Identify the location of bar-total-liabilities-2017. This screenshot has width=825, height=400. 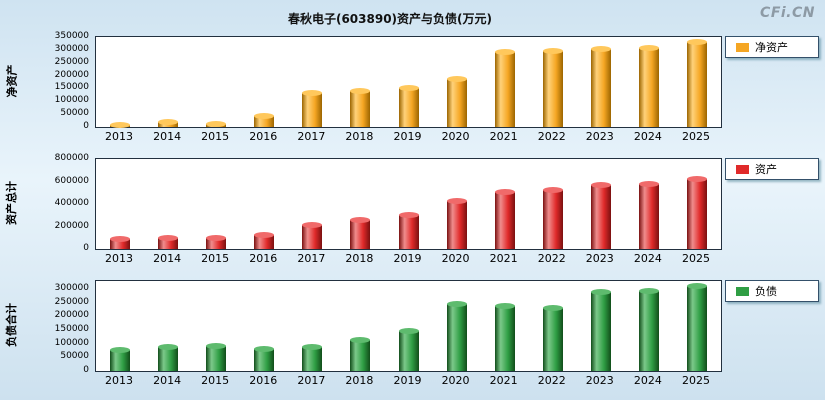
(312, 357).